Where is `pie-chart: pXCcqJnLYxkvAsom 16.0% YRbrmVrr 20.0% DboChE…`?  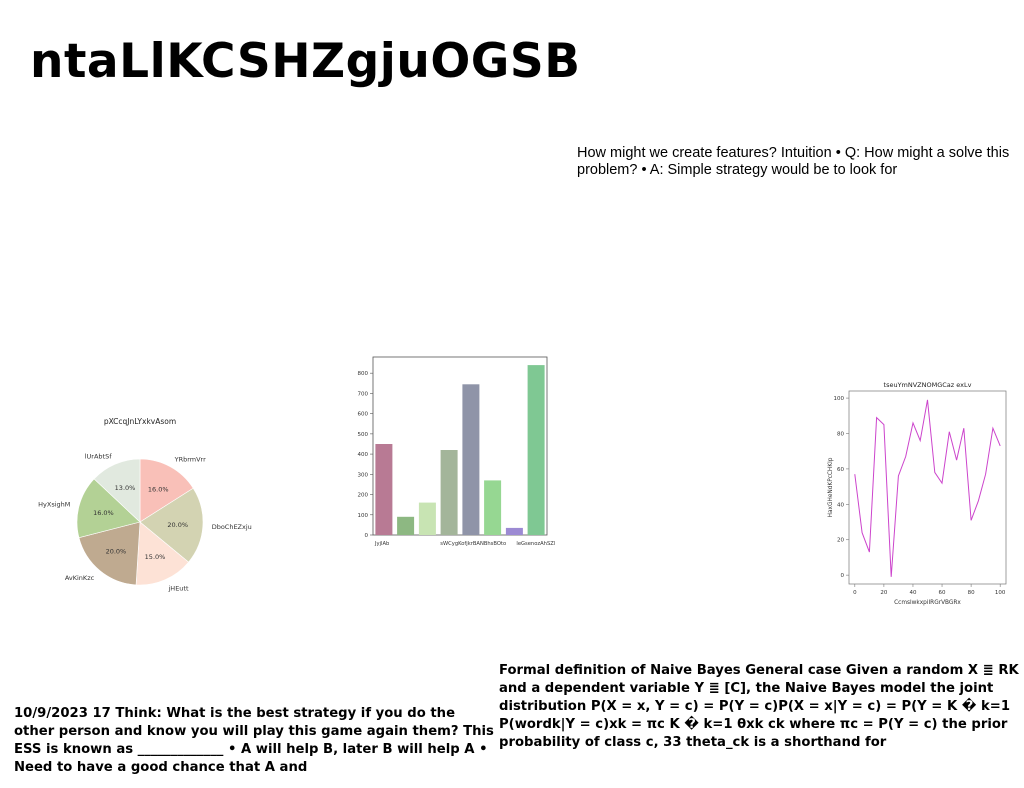
pie-chart: pXCcqJnLYxkvAsom 16.0% YRbrmVrr 20.0% DboChE… is located at coordinates (145, 504).